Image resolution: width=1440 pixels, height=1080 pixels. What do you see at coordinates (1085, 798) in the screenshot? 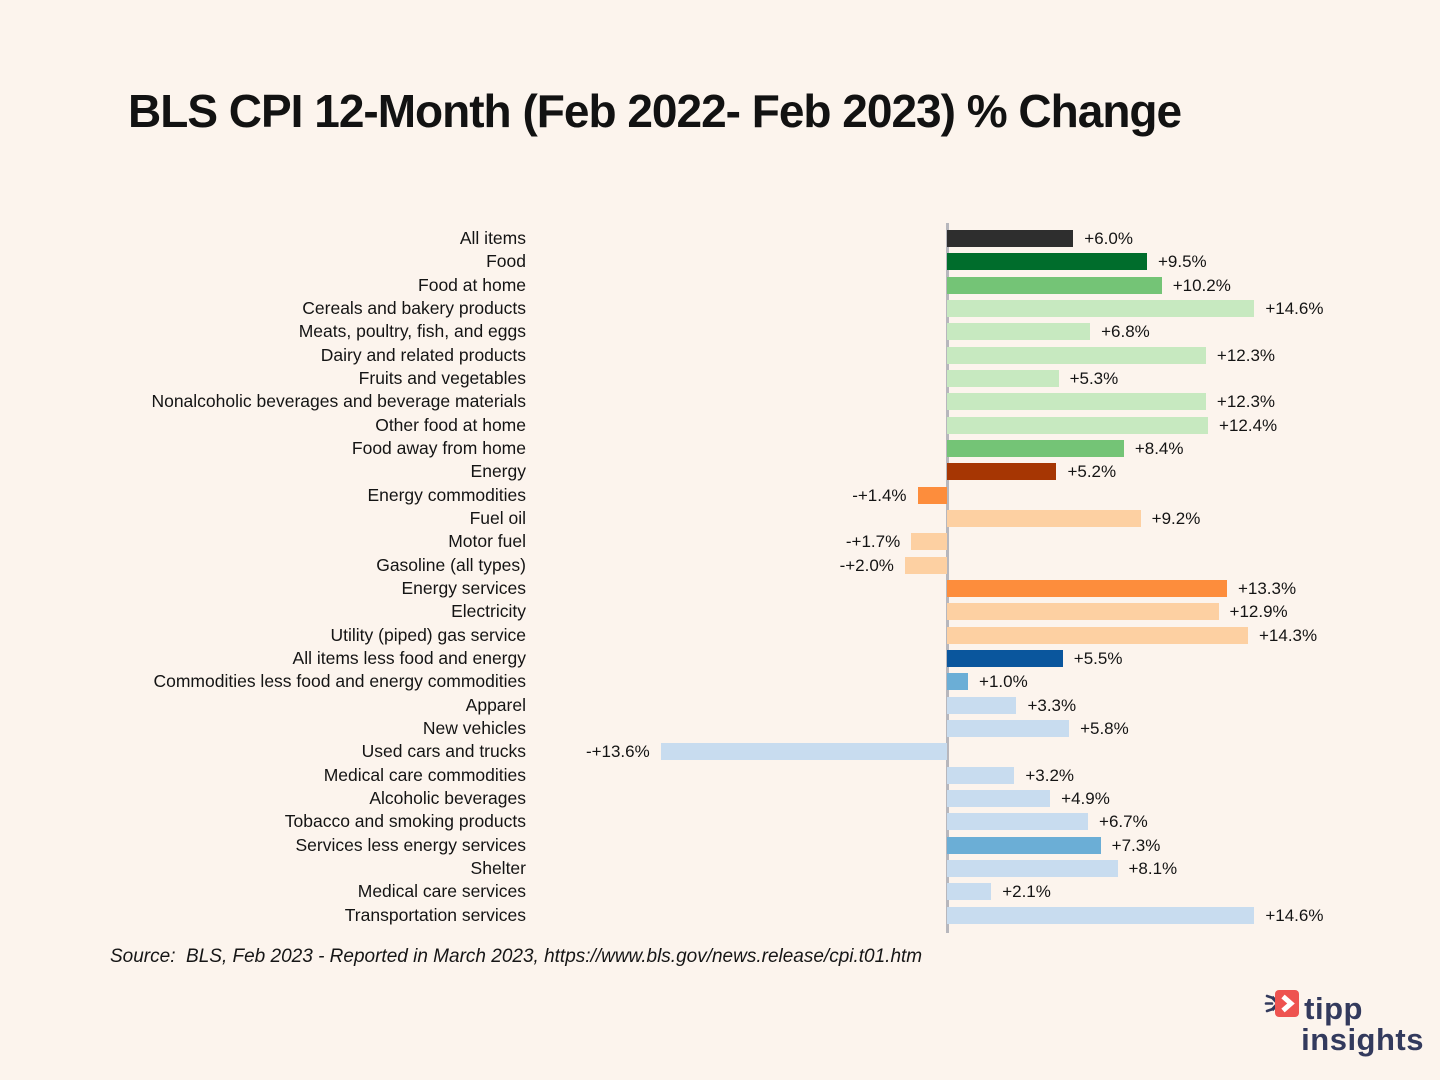
I see `value-label: +4.9%` at bounding box center [1085, 798].